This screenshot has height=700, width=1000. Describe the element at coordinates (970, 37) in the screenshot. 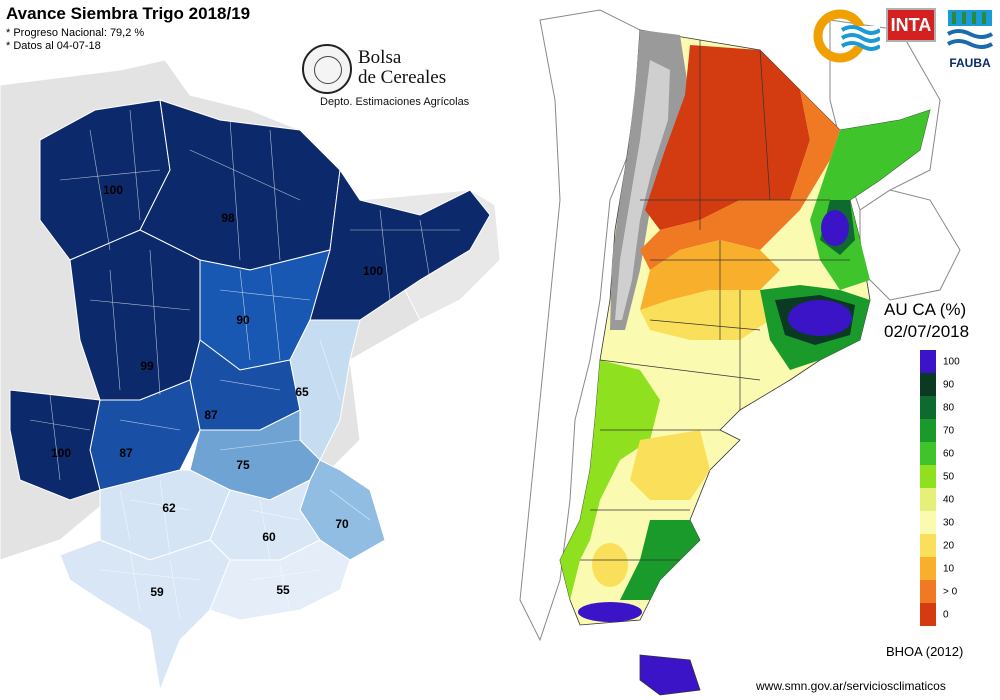

I see `fauba-logo: FAUBA` at that location.